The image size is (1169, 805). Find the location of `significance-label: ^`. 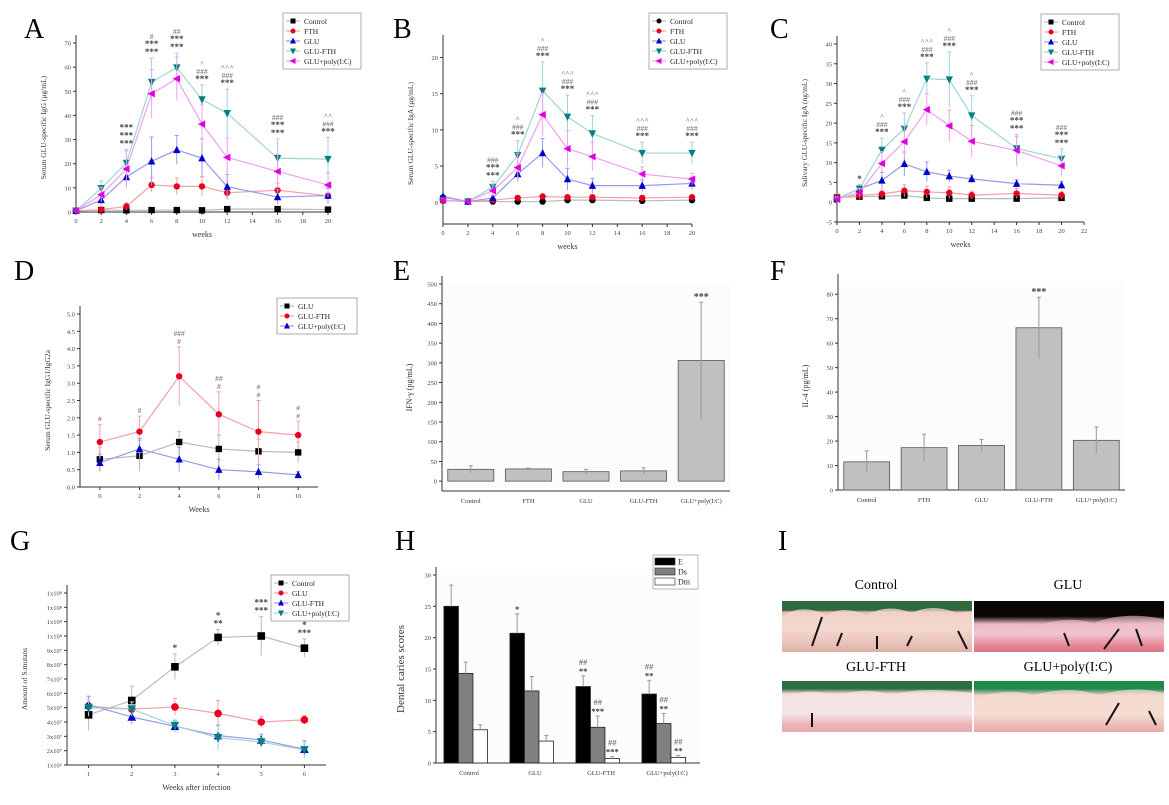

significance-label: ^ is located at coordinates (518, 119).